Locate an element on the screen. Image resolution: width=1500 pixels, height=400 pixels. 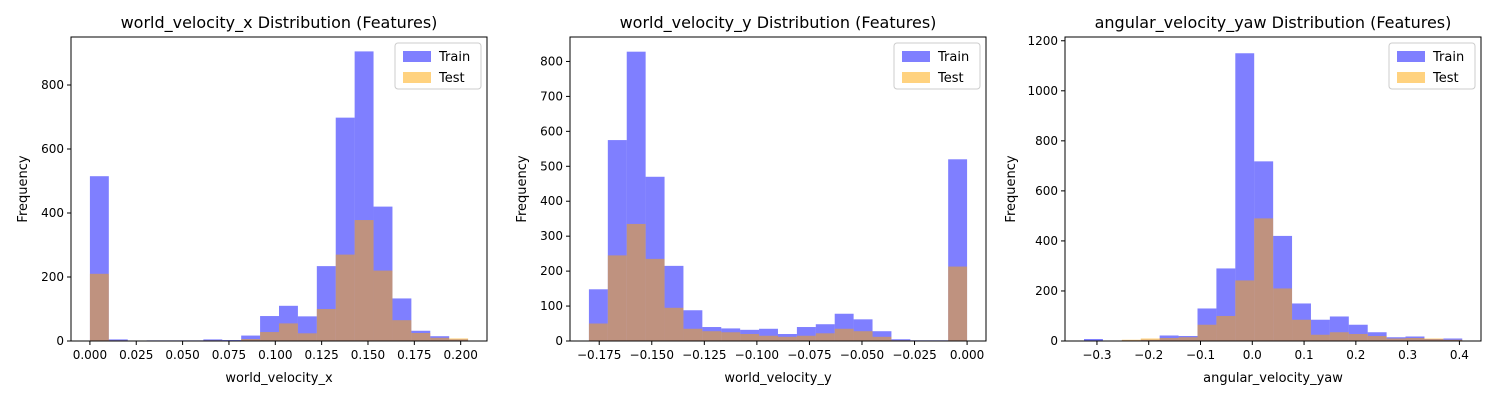
y-tick-label: 300 is located at coordinates (551, 236).